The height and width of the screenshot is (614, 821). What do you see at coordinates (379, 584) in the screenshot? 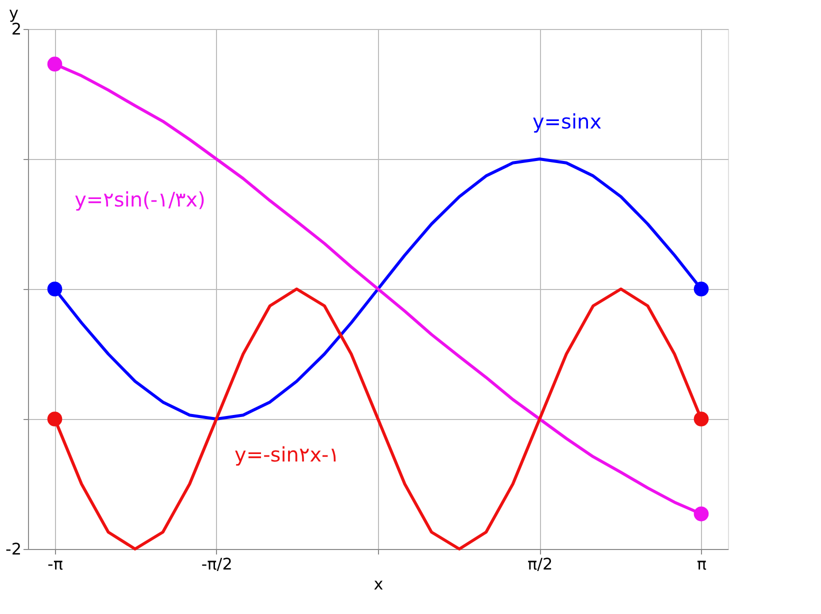
I see `x-axis-title: x` at bounding box center [379, 584].